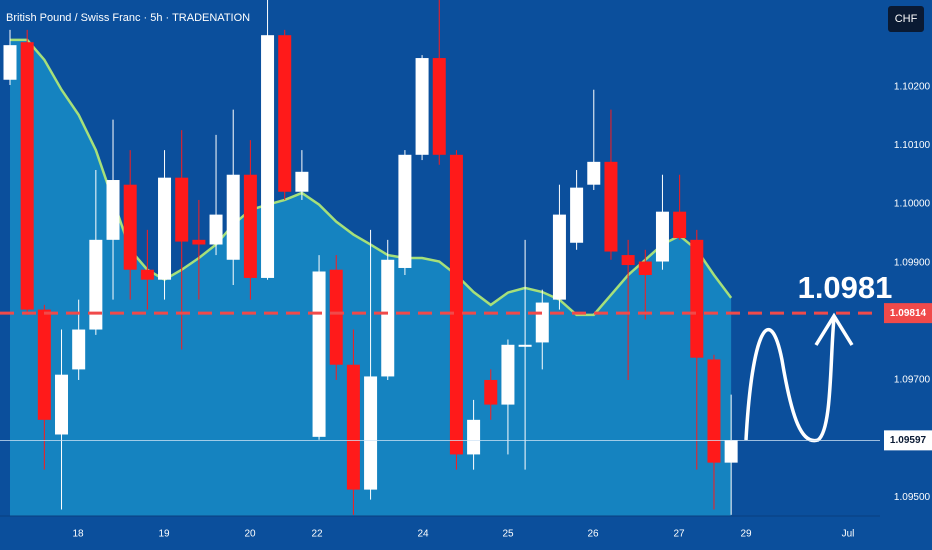  What do you see at coordinates (423, 534) in the screenshot?
I see `x-tick-label: 24` at bounding box center [423, 534].